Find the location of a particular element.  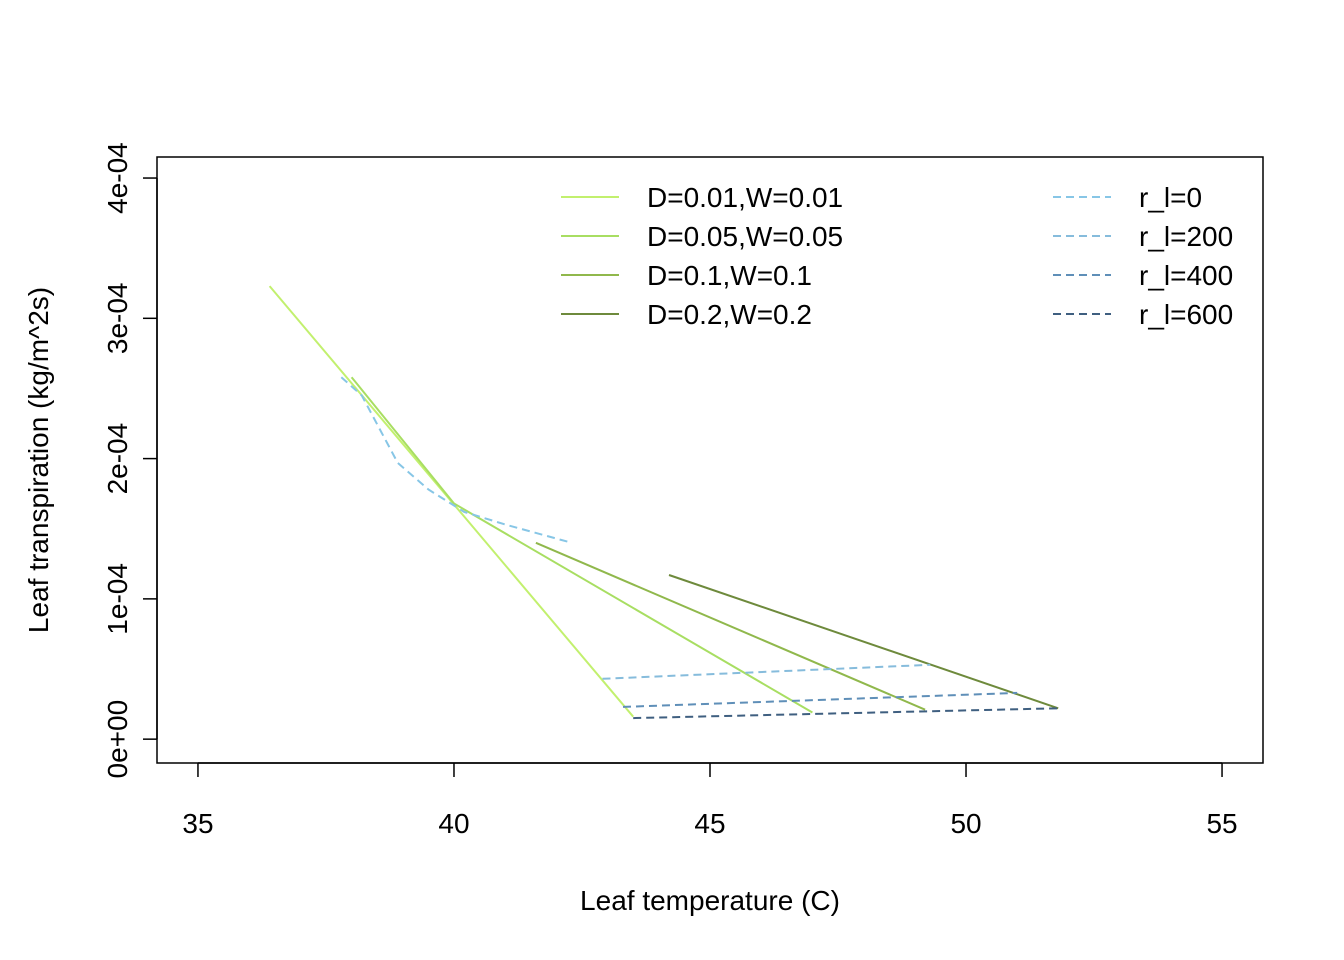

y-axis: 0e+00 1e-04 2e-04 3e-04 4e-04 is located at coordinates (130, 460).